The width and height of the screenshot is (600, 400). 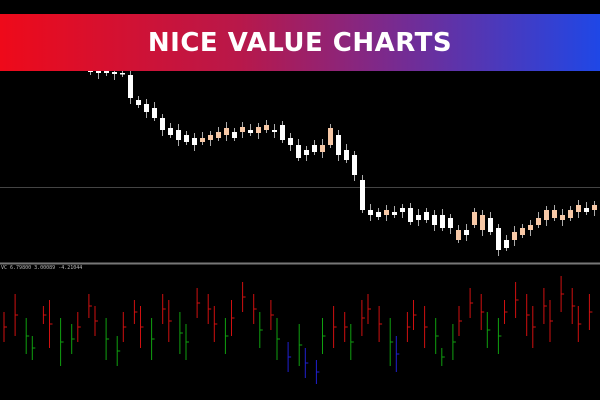 I want to click on banner-title: NICE VALUE CHARTS, so click(x=300, y=42).